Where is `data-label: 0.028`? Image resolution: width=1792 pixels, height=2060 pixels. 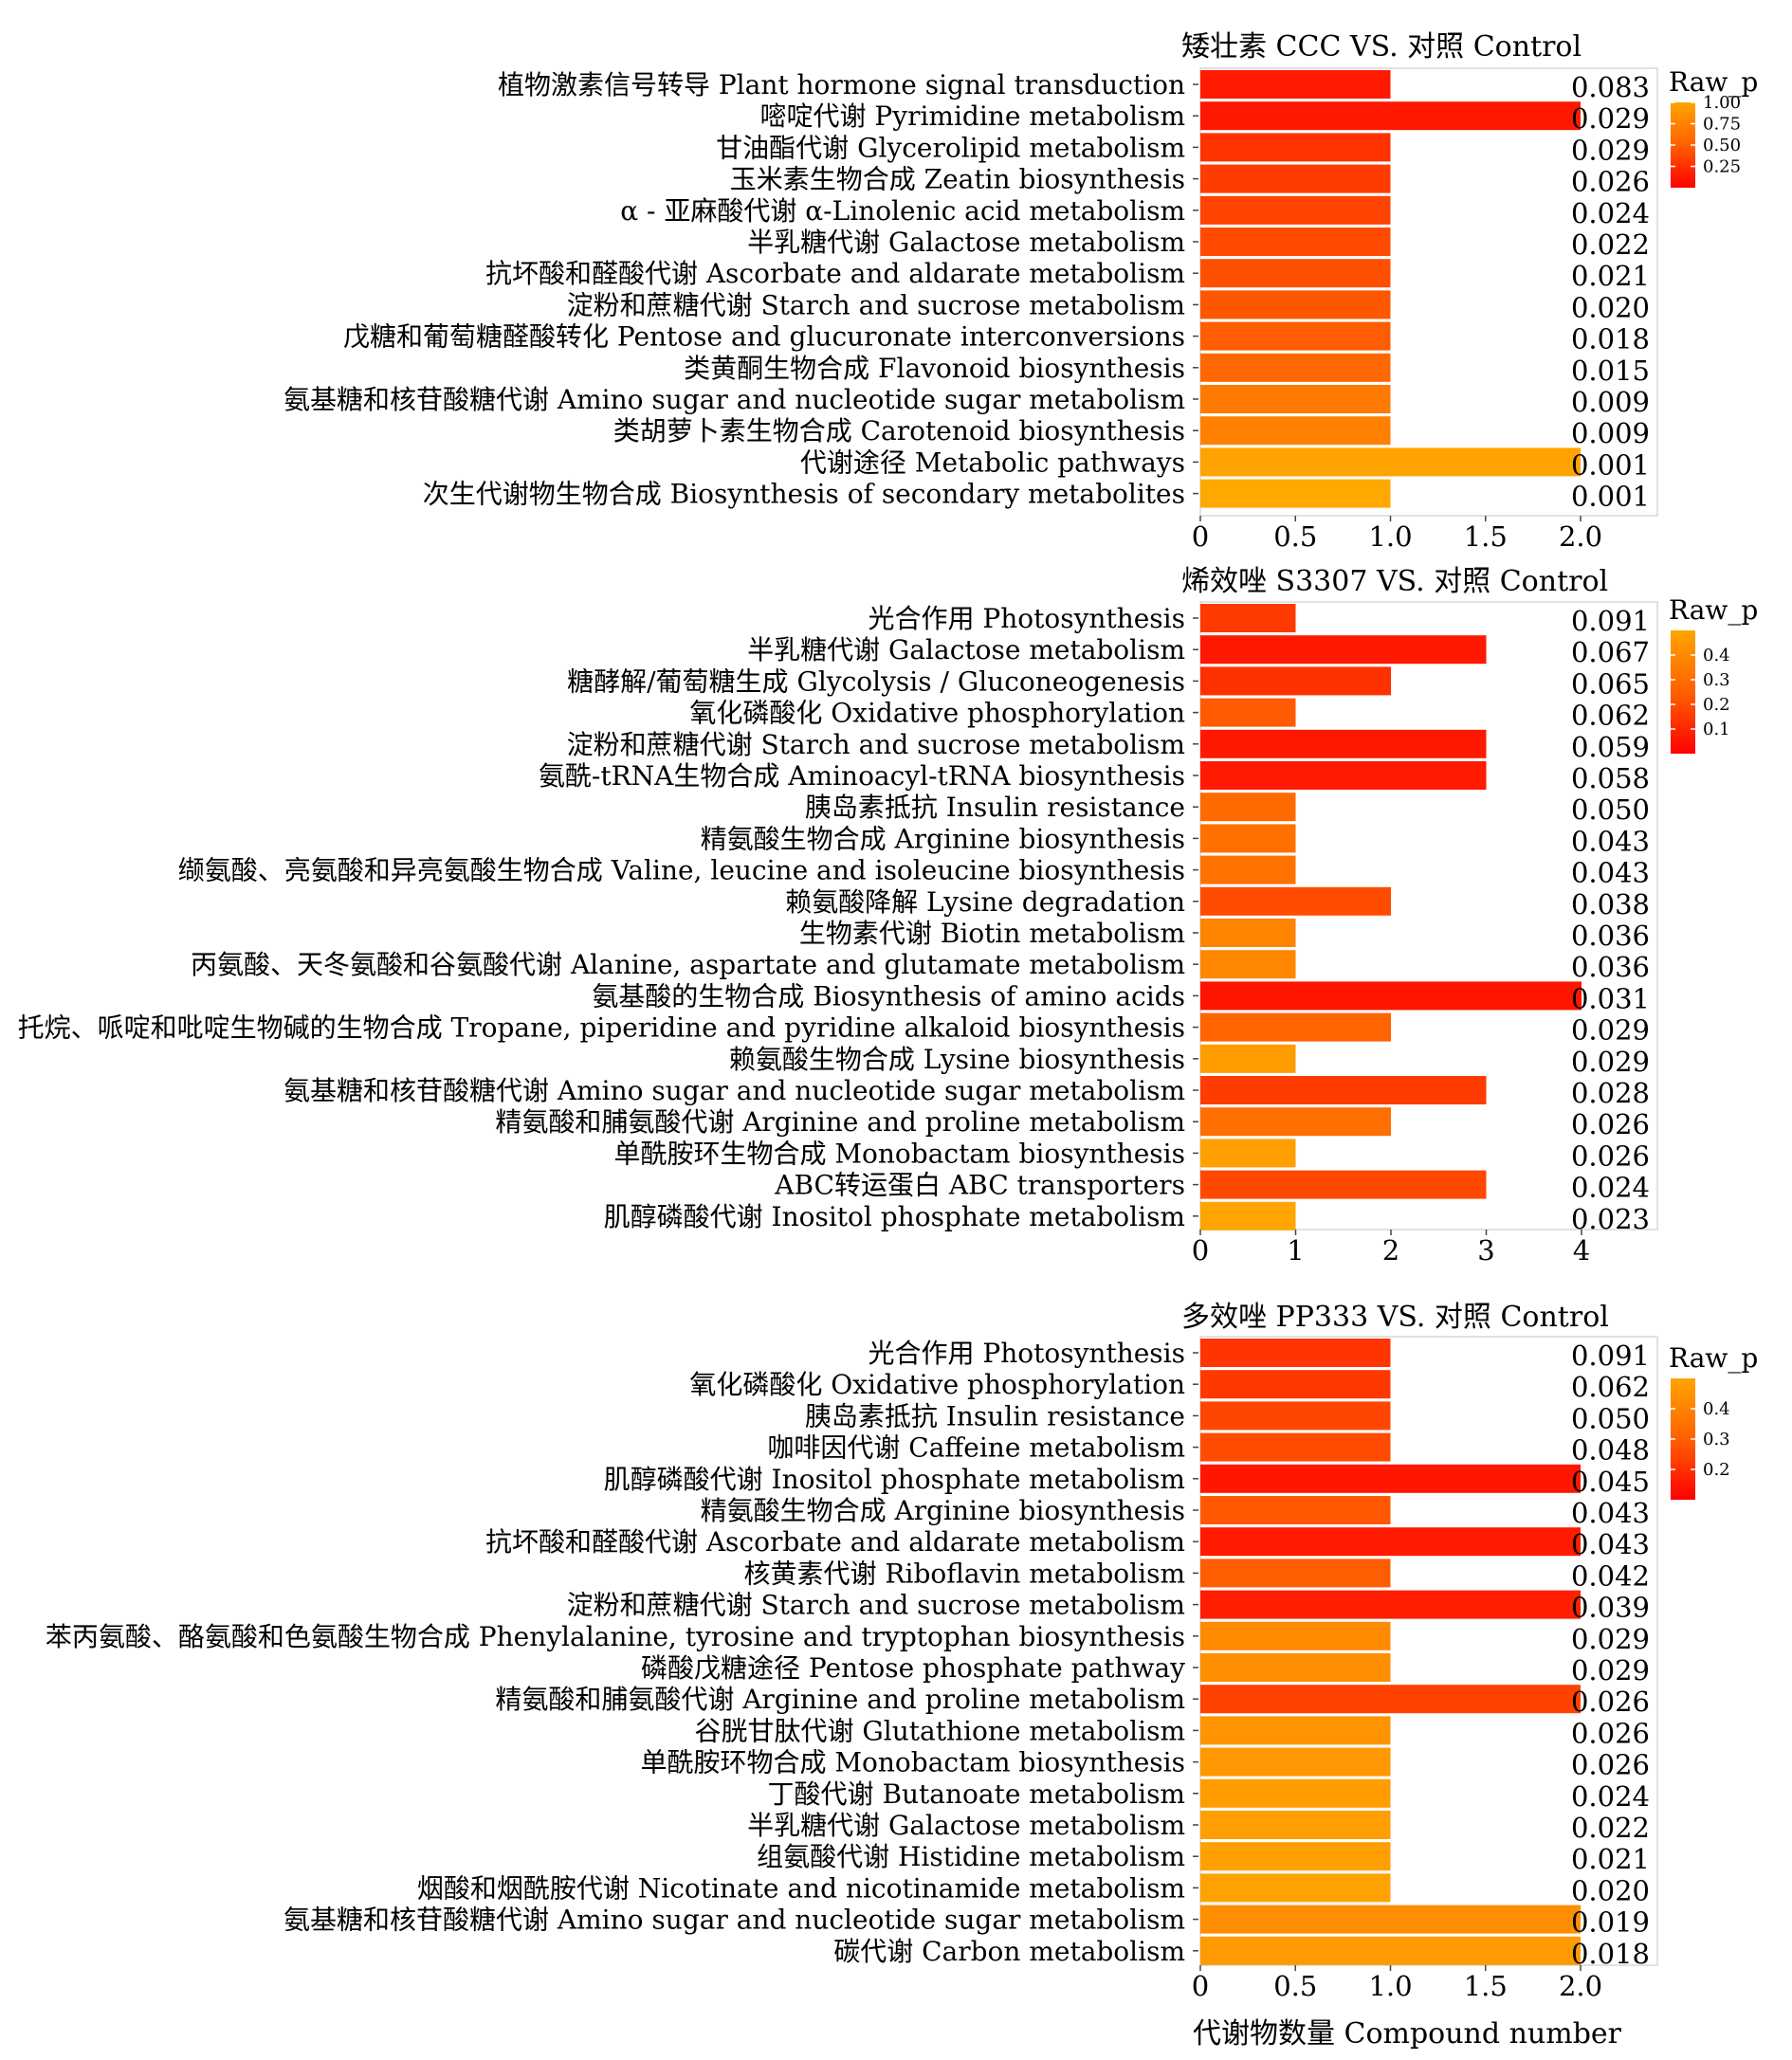
data-label: 0.028 is located at coordinates (1610, 1093).